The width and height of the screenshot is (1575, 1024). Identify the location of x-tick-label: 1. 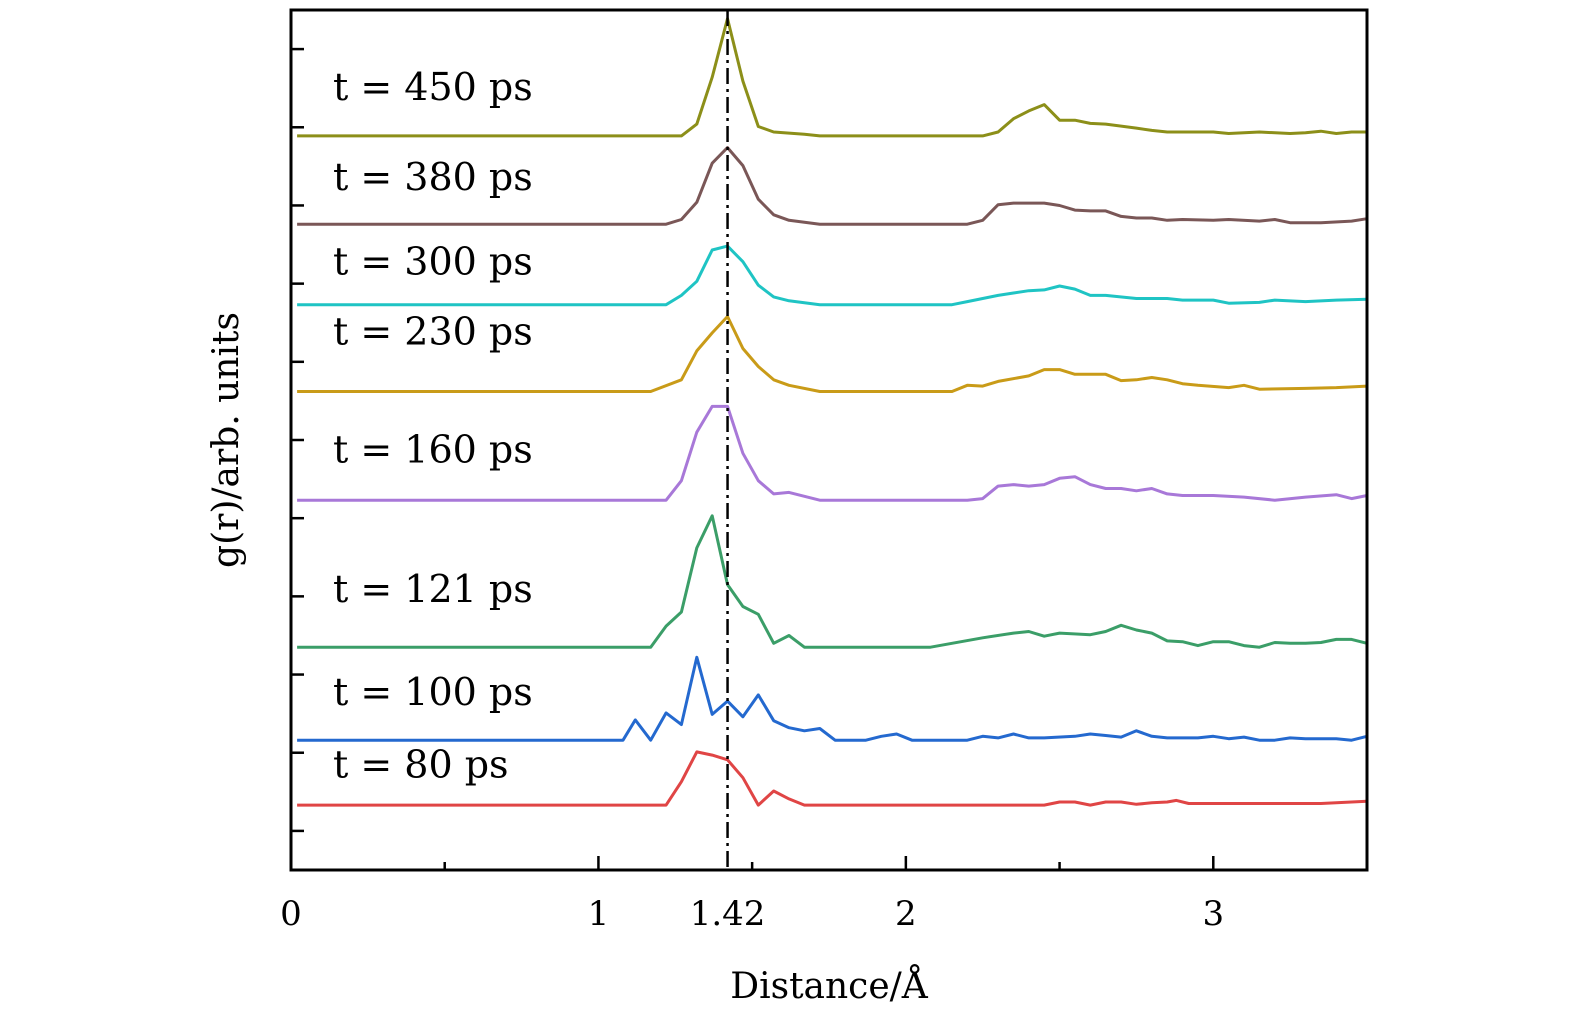
(599, 914).